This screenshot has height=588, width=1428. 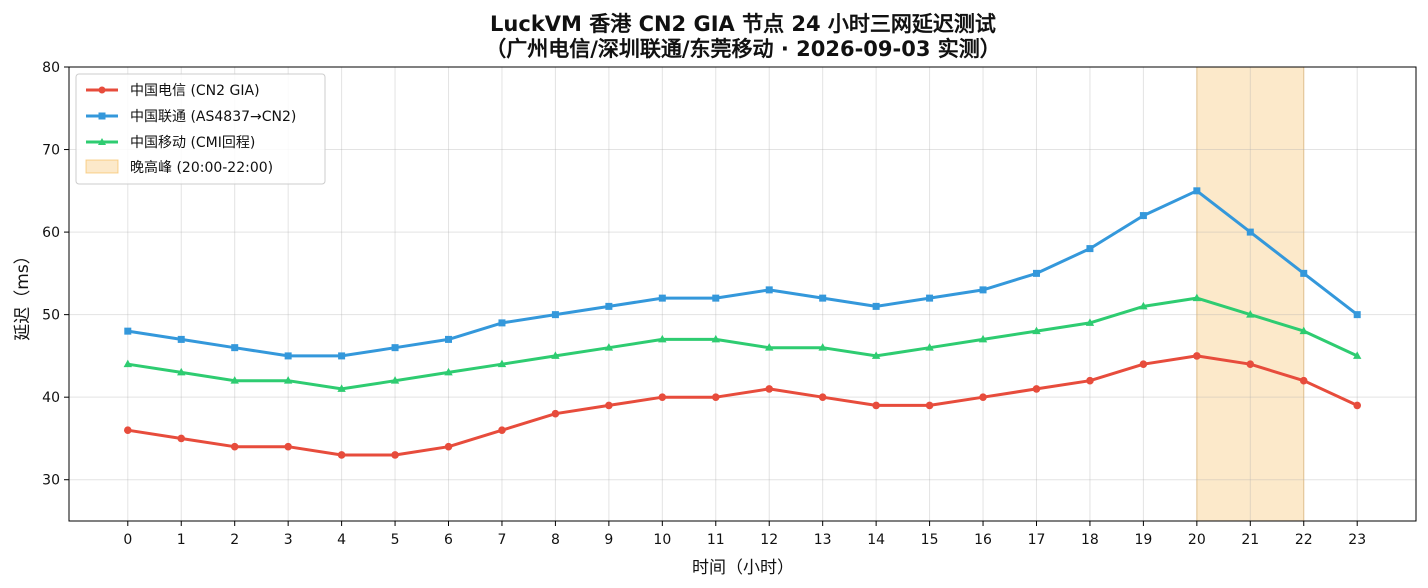 I want to click on x-axis-label: 时间（小时）, so click(x=743, y=568).